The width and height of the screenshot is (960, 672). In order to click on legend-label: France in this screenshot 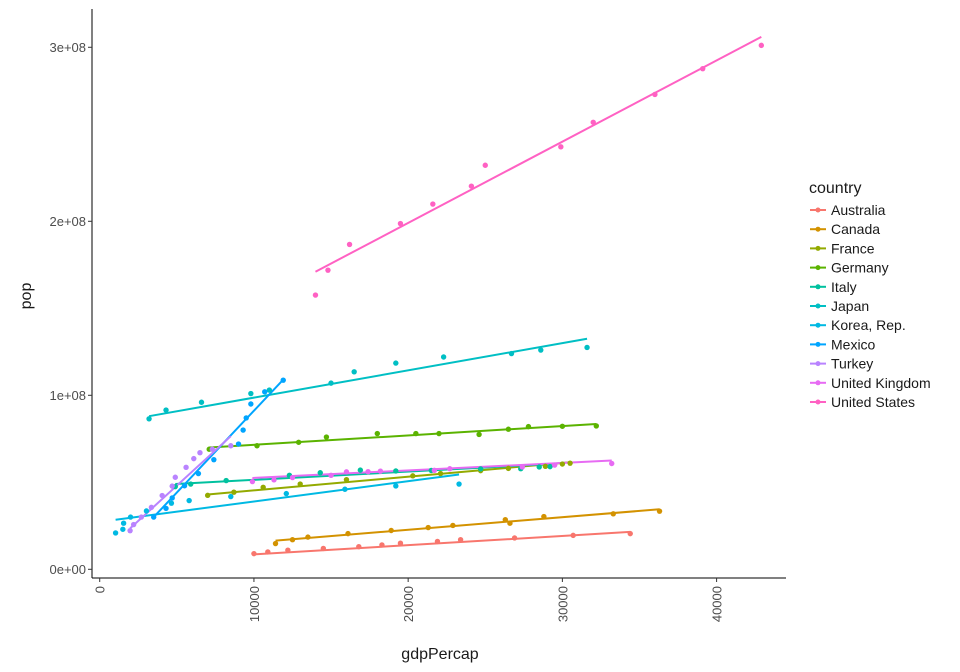, I will do `click(853, 248)`.